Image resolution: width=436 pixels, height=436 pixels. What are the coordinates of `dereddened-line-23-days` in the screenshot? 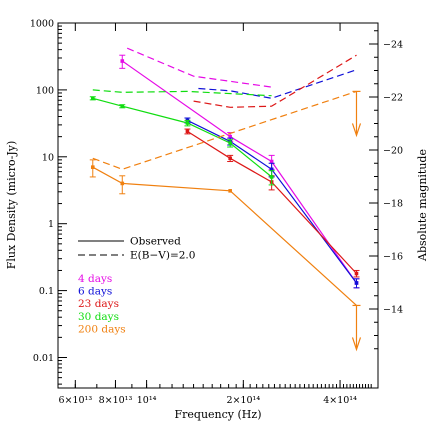 It's located at (275, 81).